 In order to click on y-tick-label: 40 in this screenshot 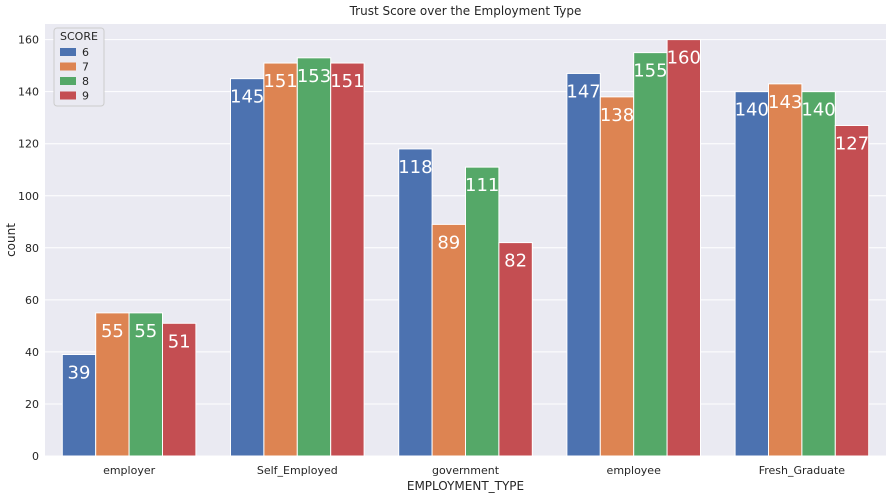, I will do `click(32, 352)`.